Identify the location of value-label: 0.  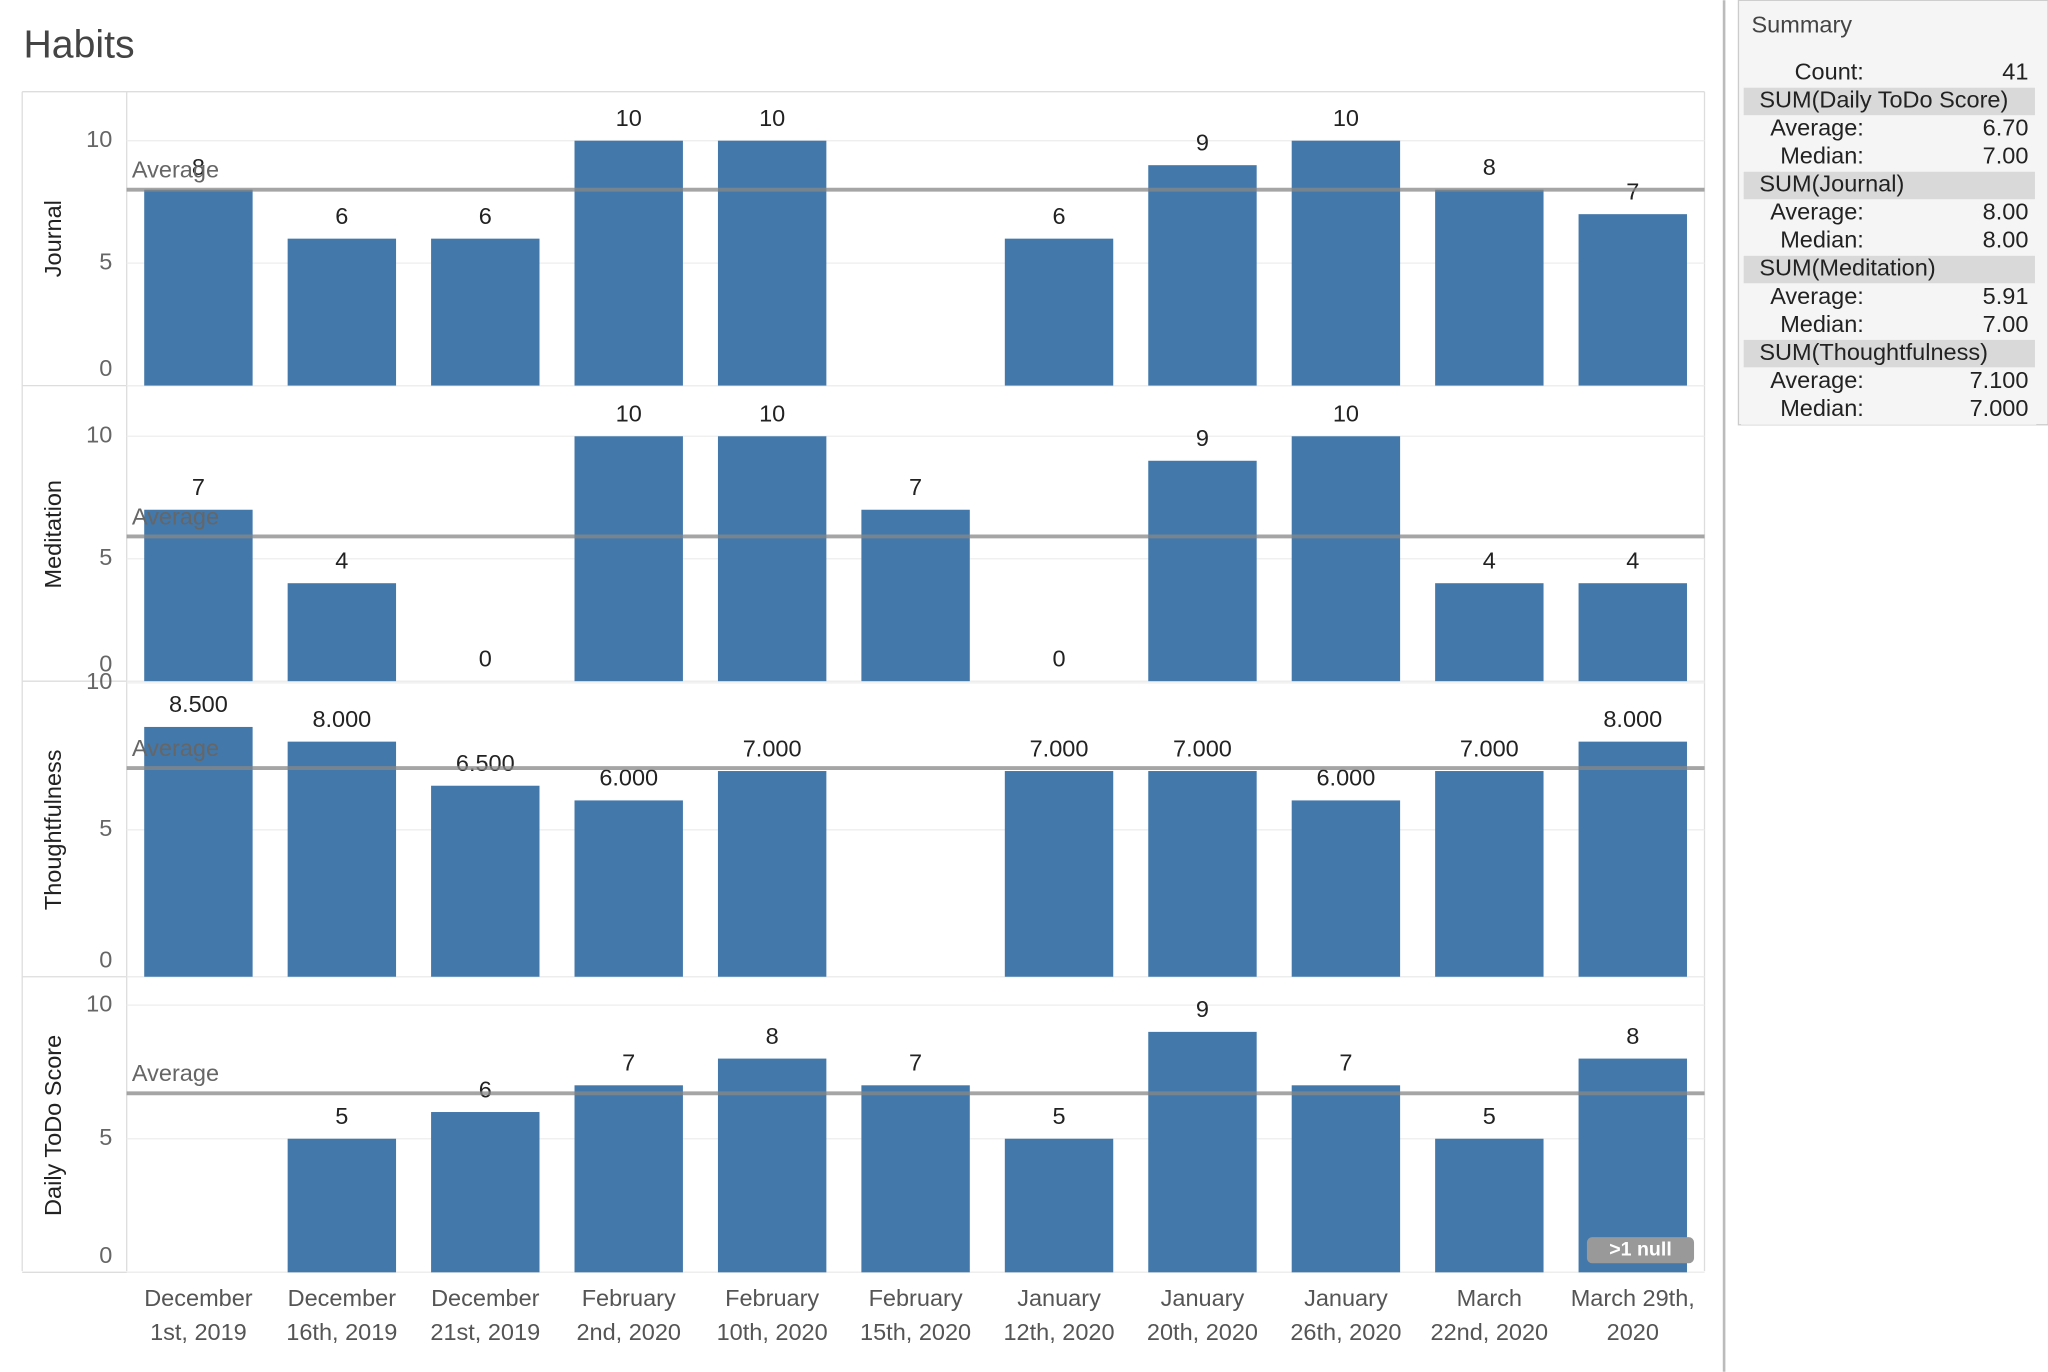
(485, 658).